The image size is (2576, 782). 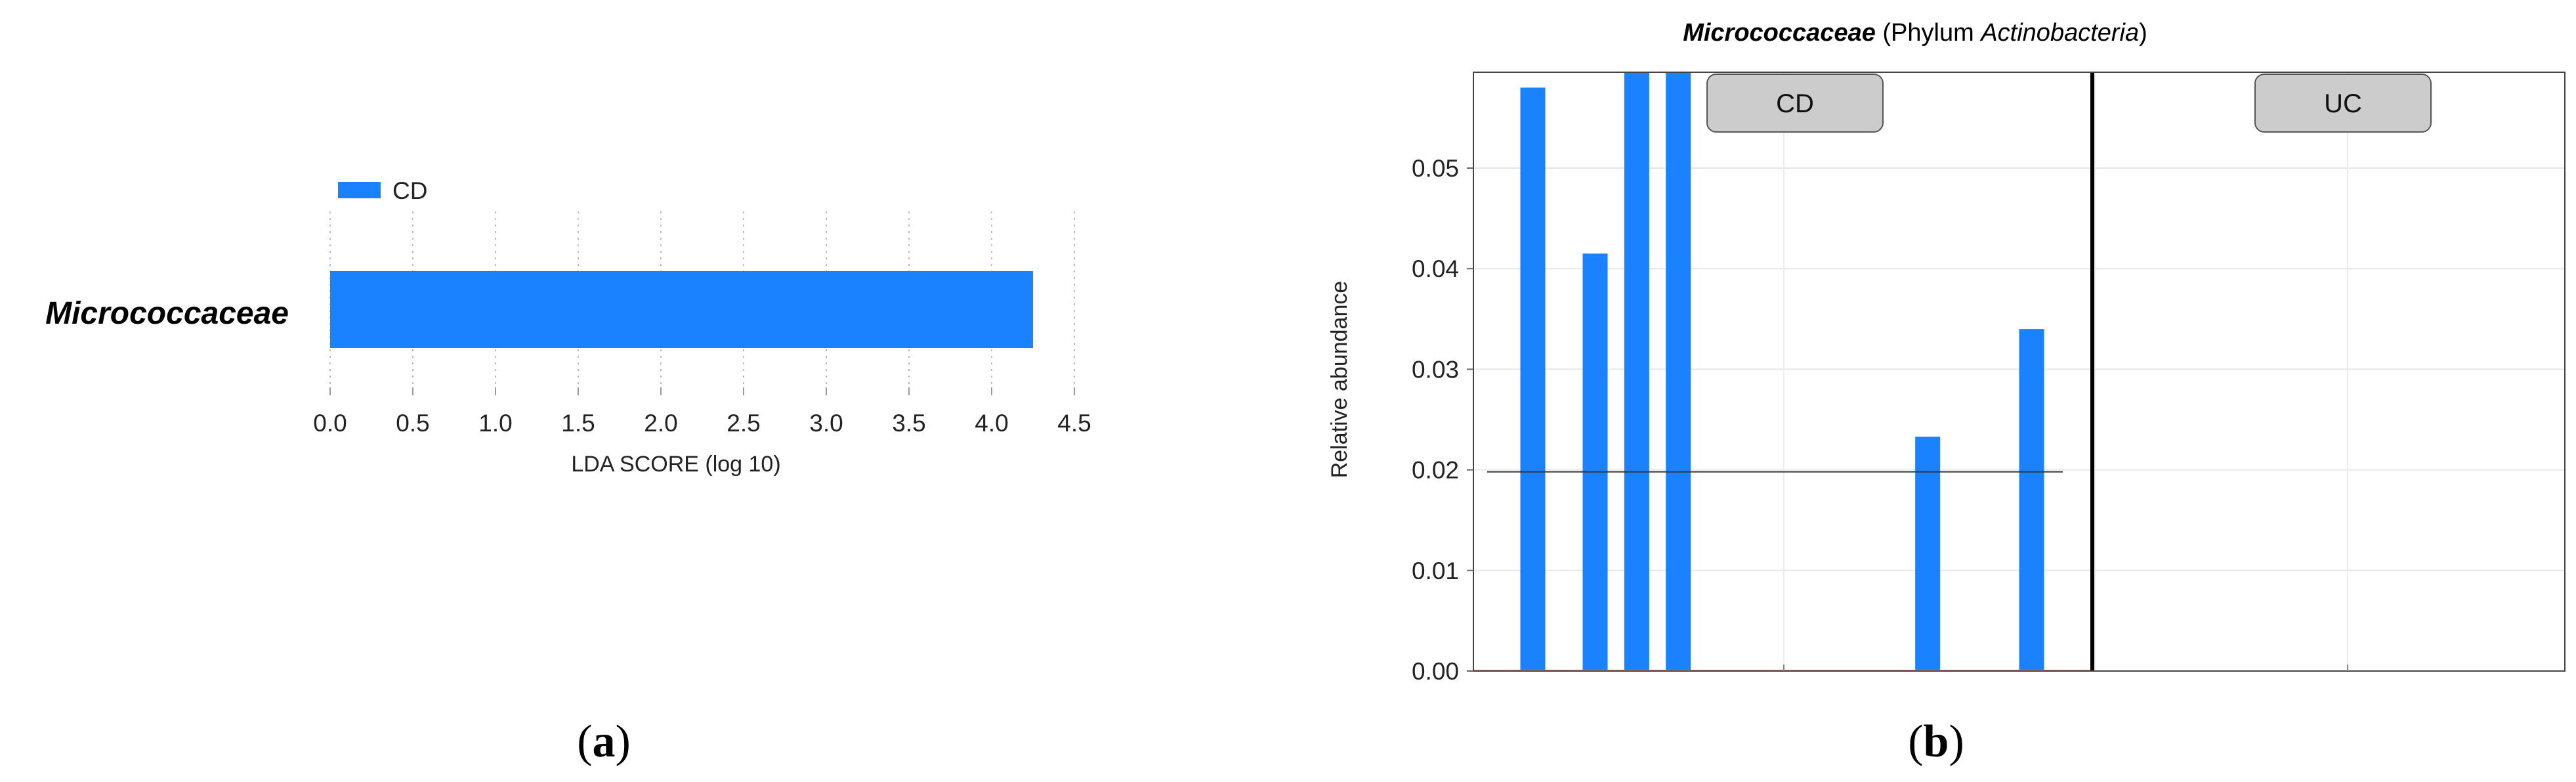 What do you see at coordinates (359, 190) in the screenshot?
I see `legend-swatch-cd` at bounding box center [359, 190].